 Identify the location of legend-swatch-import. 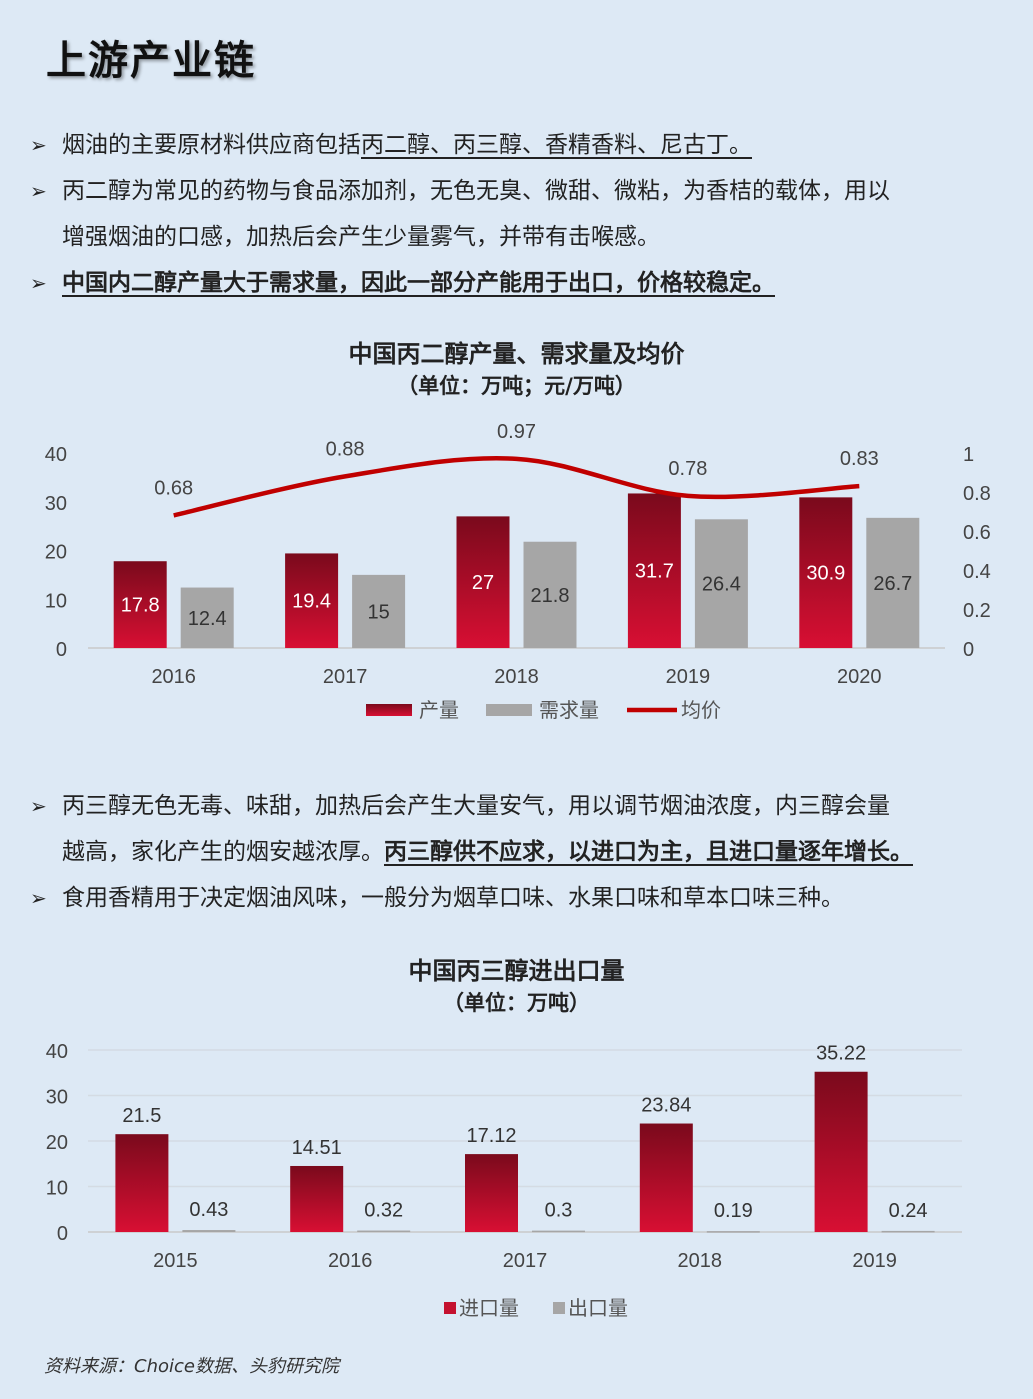
(450, 1308).